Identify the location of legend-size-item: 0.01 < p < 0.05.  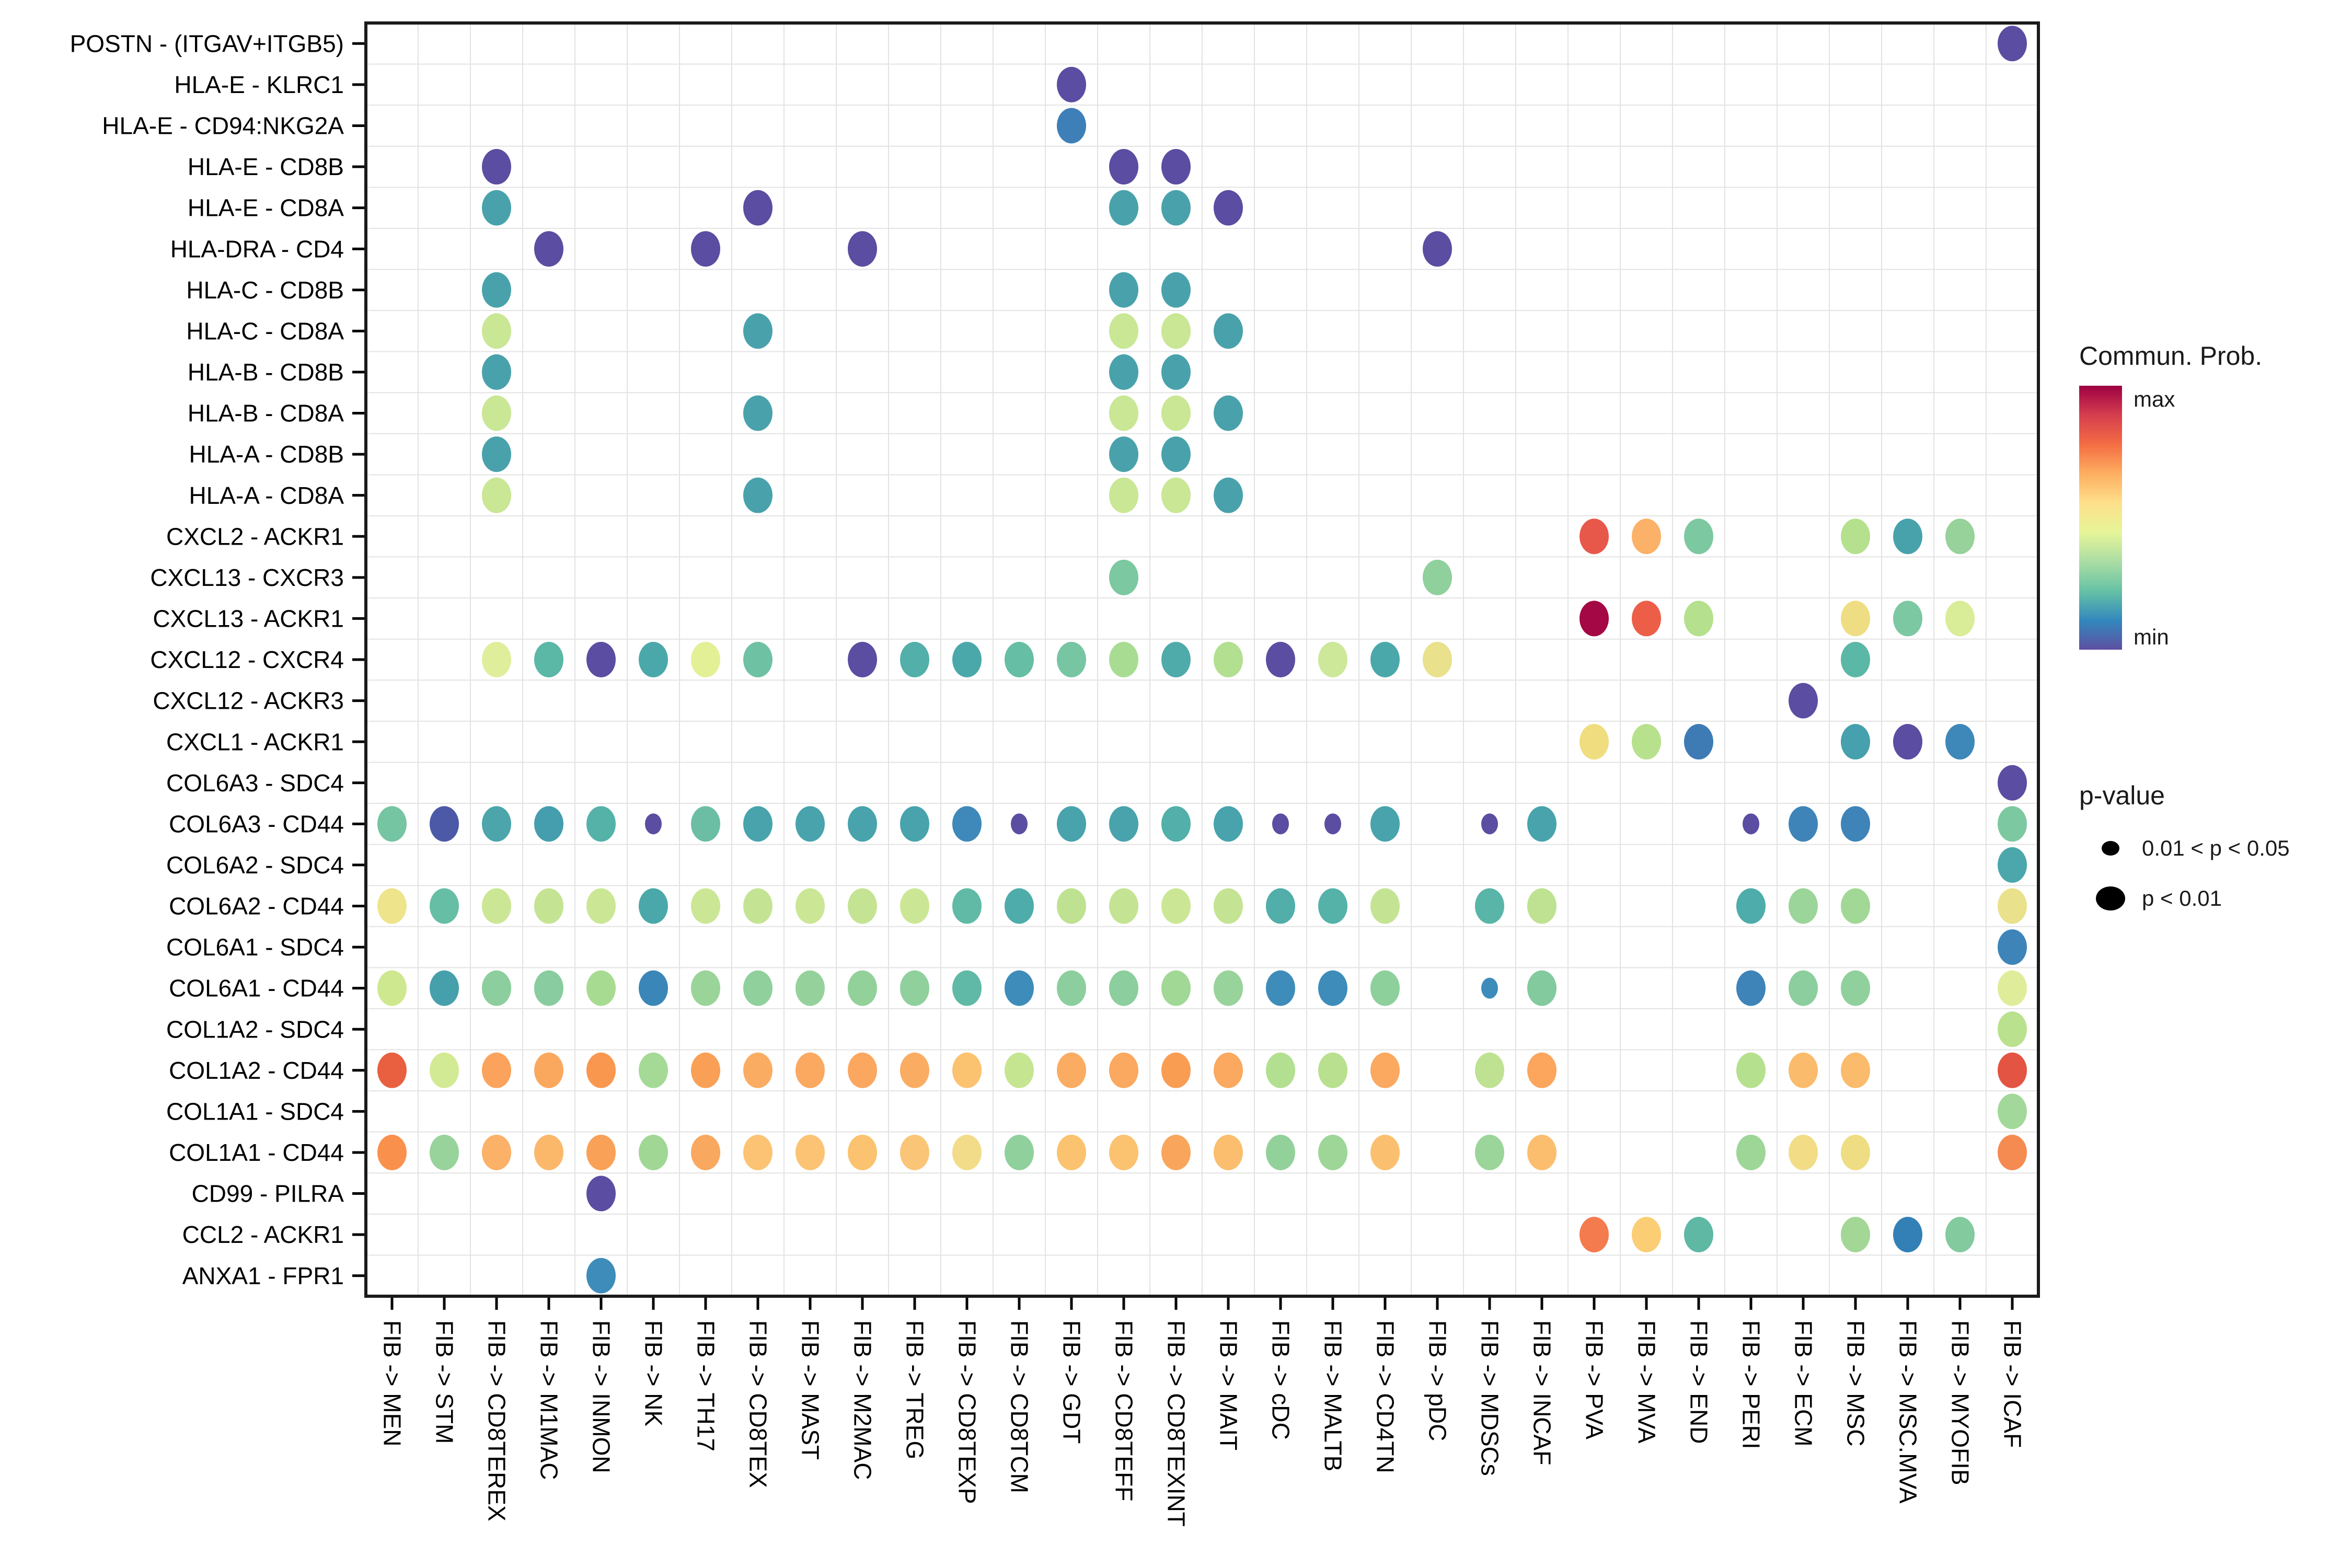
(2215, 848).